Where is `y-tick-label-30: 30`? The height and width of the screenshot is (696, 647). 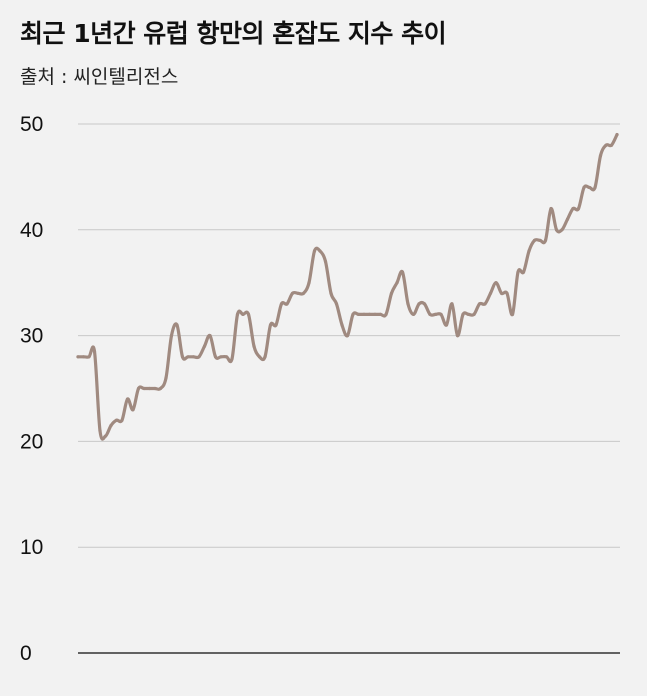
y-tick-label-30: 30 is located at coordinates (31, 336).